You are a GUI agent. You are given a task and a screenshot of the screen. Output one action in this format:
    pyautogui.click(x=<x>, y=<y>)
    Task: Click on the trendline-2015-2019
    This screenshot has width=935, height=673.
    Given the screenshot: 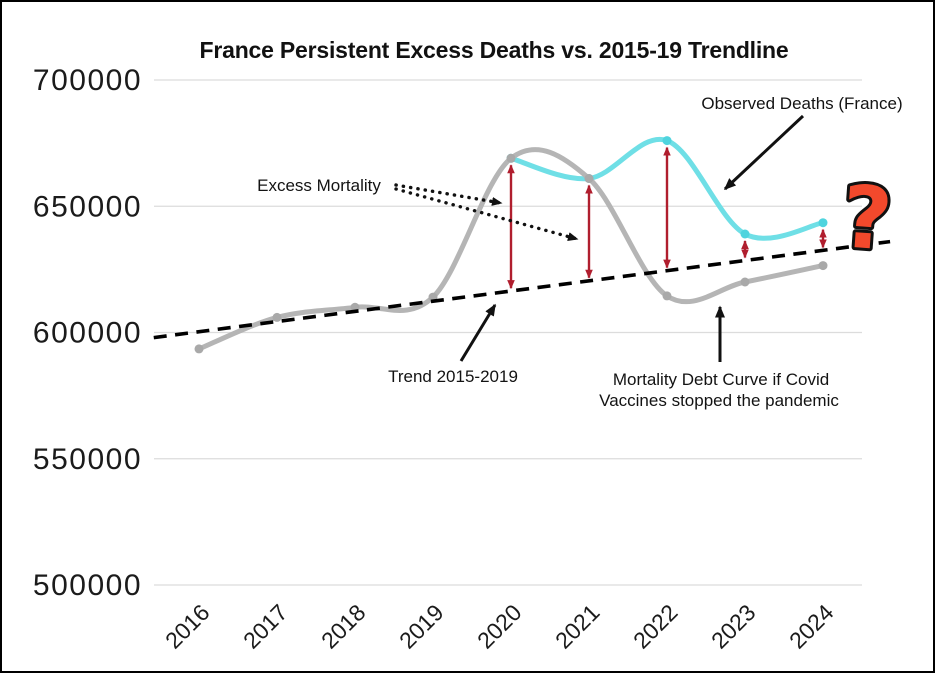 What is the action you would take?
    pyautogui.click(x=522, y=289)
    